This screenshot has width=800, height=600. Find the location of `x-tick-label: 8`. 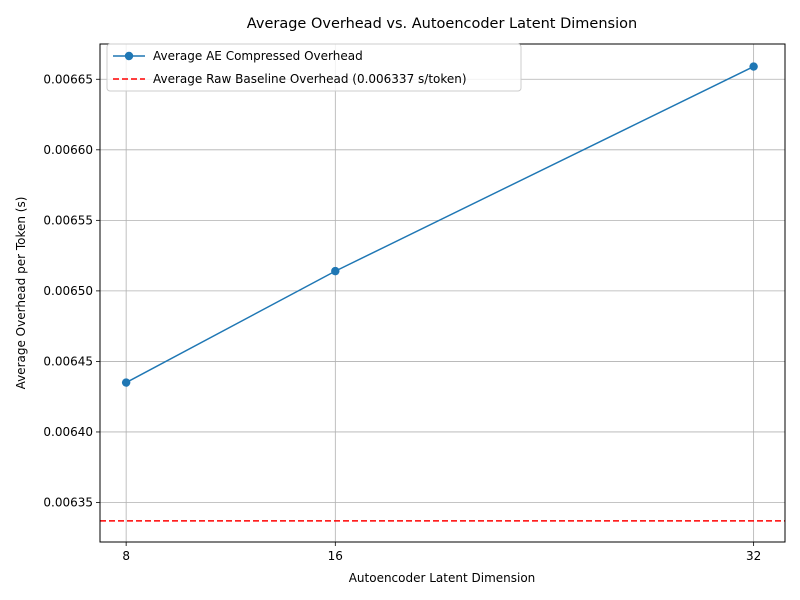

x-tick-label: 8 is located at coordinates (126, 556).